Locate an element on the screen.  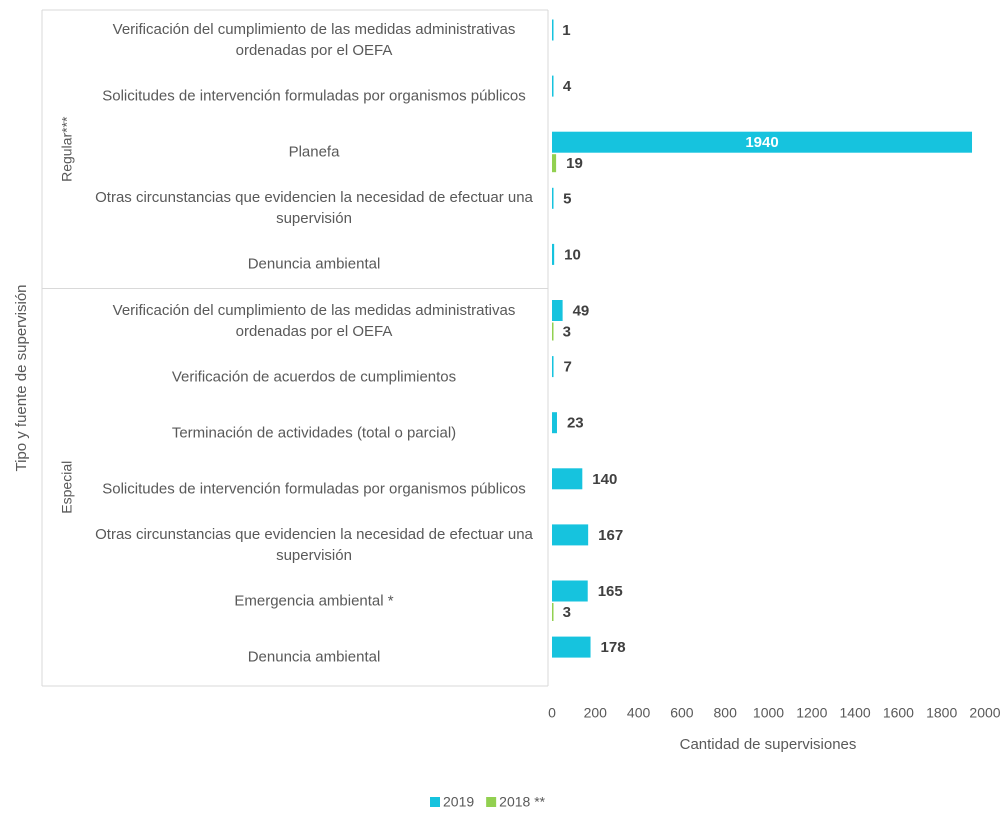
value-label: 4 is located at coordinates (567, 86).